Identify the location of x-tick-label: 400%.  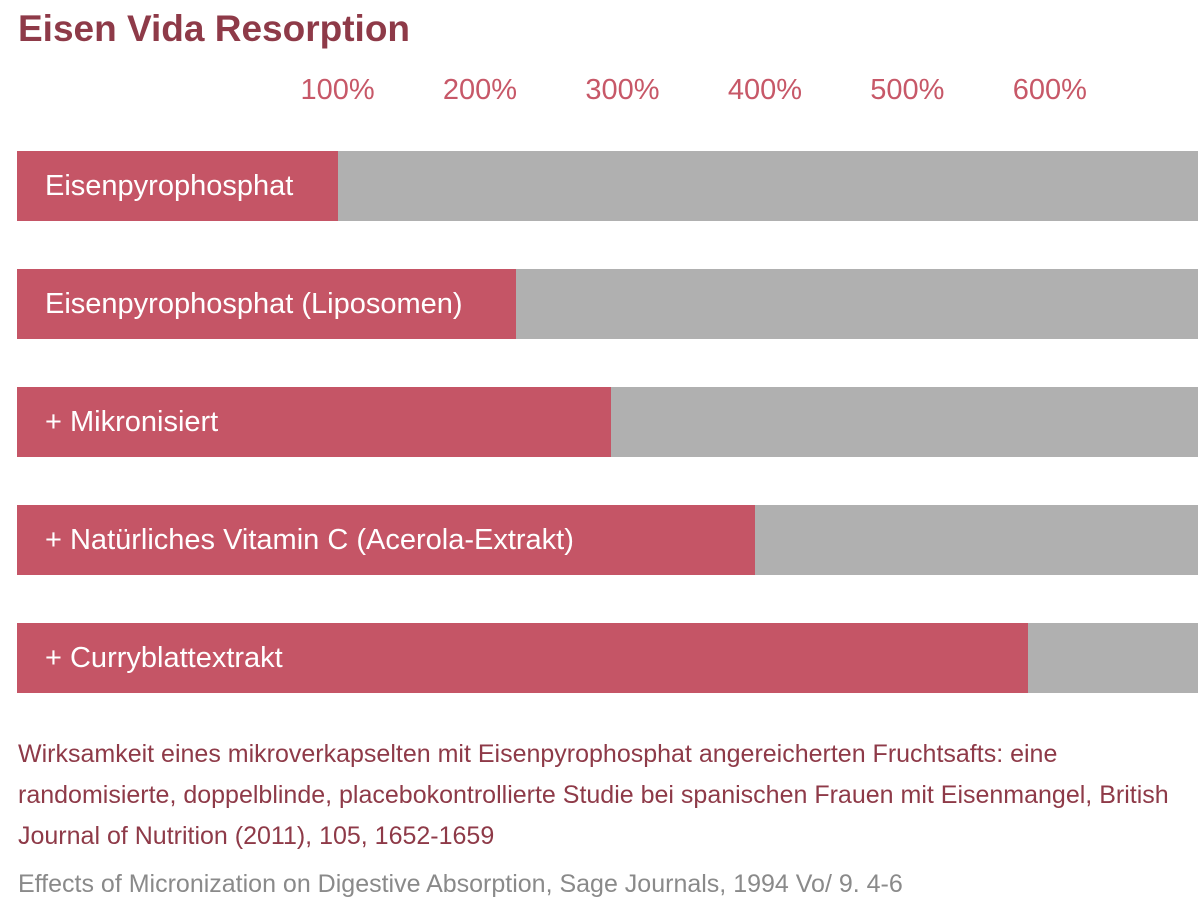
(764, 90).